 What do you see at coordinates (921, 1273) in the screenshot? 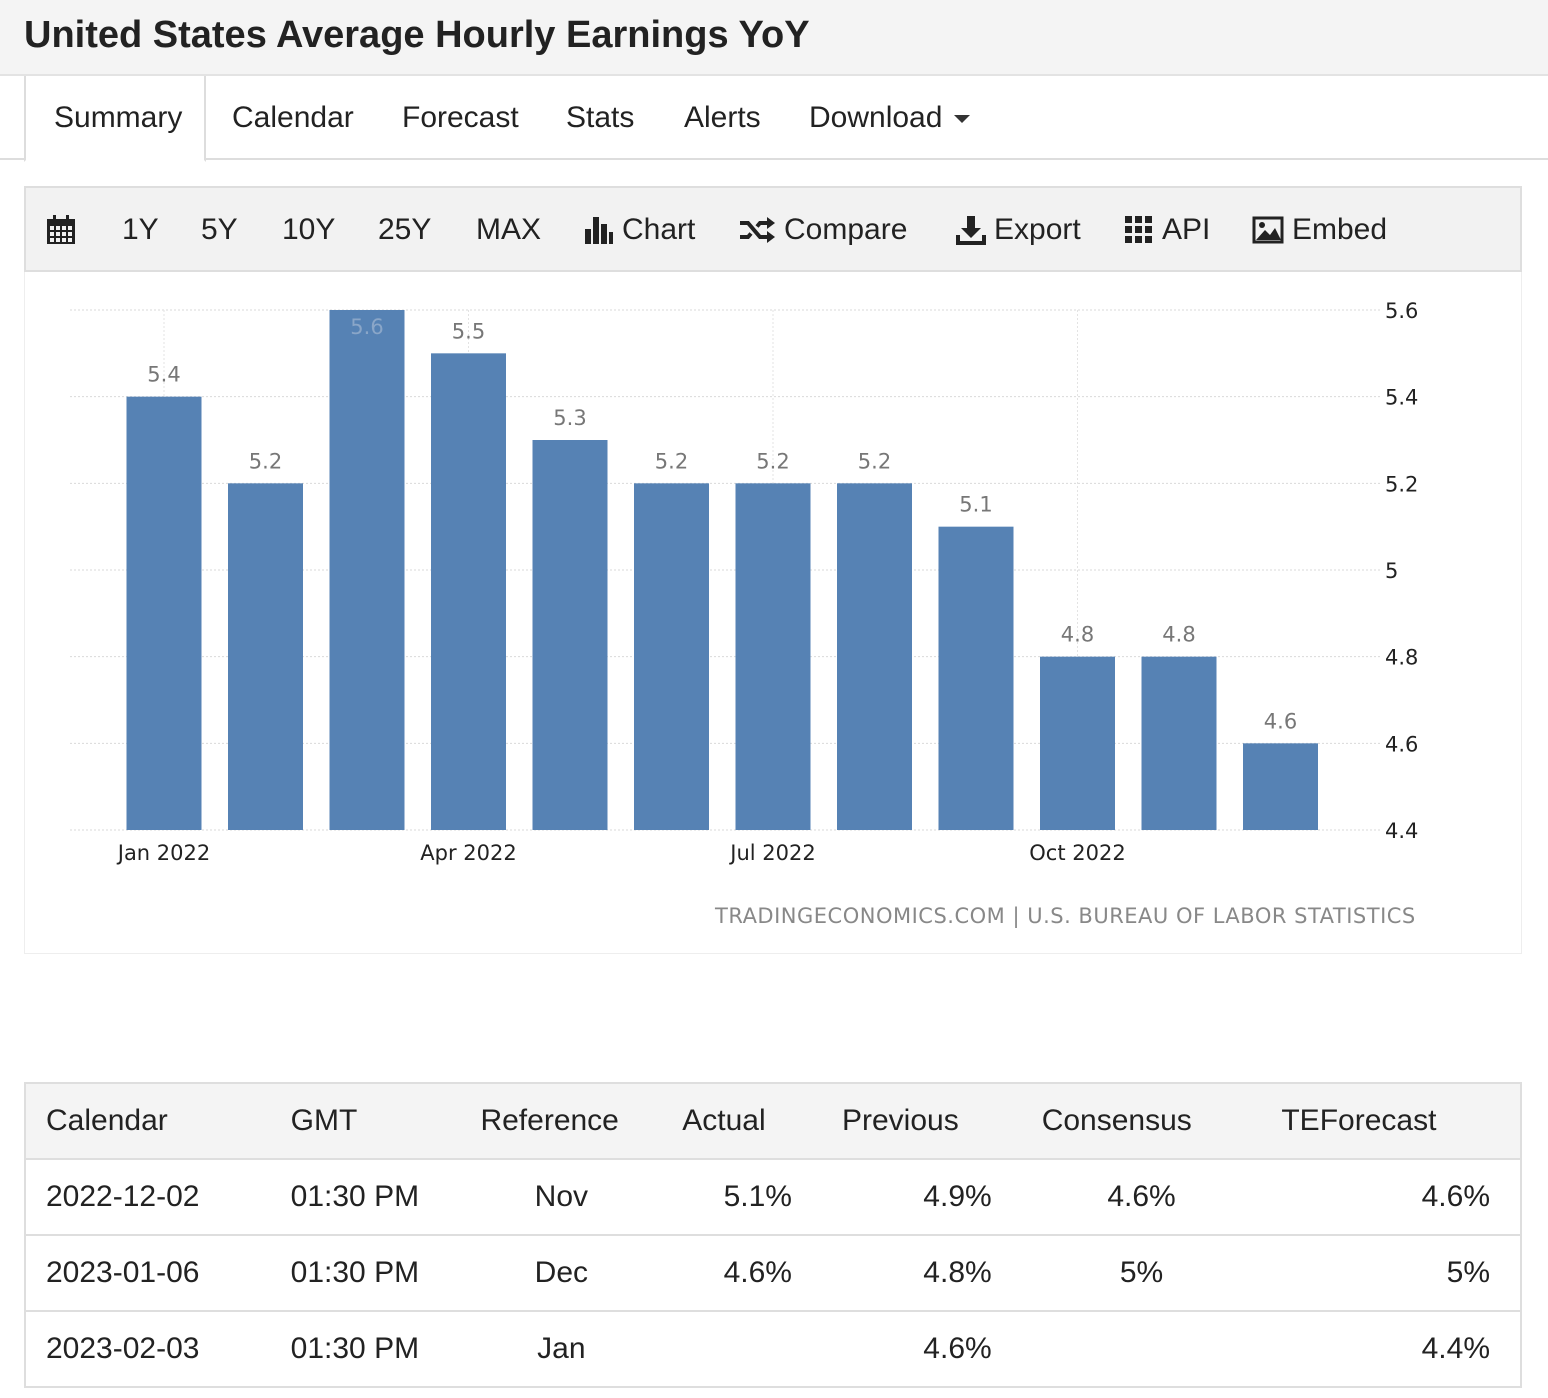
I see `cell-previous: 4.8%` at bounding box center [921, 1273].